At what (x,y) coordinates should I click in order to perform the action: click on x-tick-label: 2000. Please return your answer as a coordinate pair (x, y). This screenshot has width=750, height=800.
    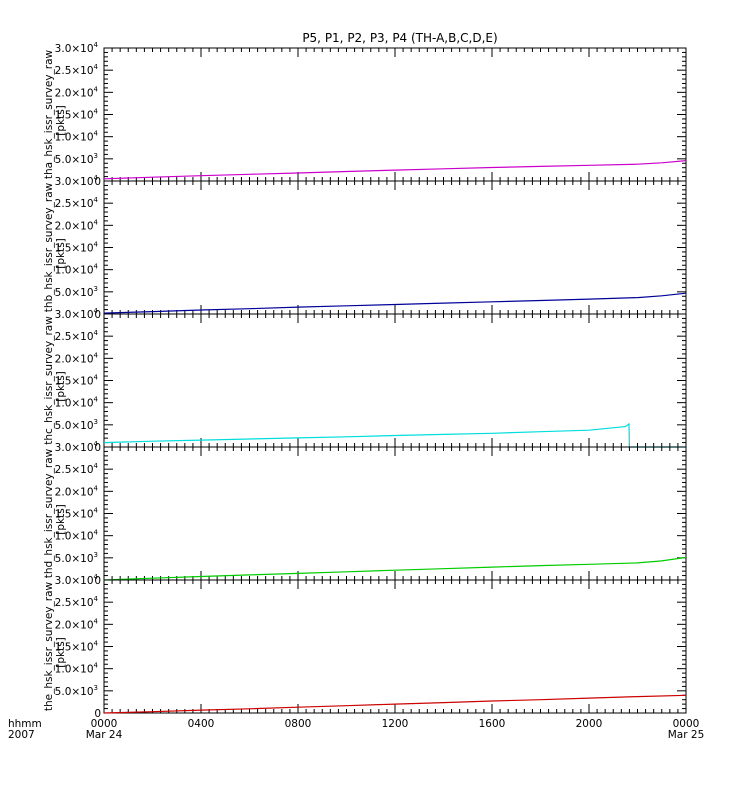
    Looking at the image, I should click on (589, 724).